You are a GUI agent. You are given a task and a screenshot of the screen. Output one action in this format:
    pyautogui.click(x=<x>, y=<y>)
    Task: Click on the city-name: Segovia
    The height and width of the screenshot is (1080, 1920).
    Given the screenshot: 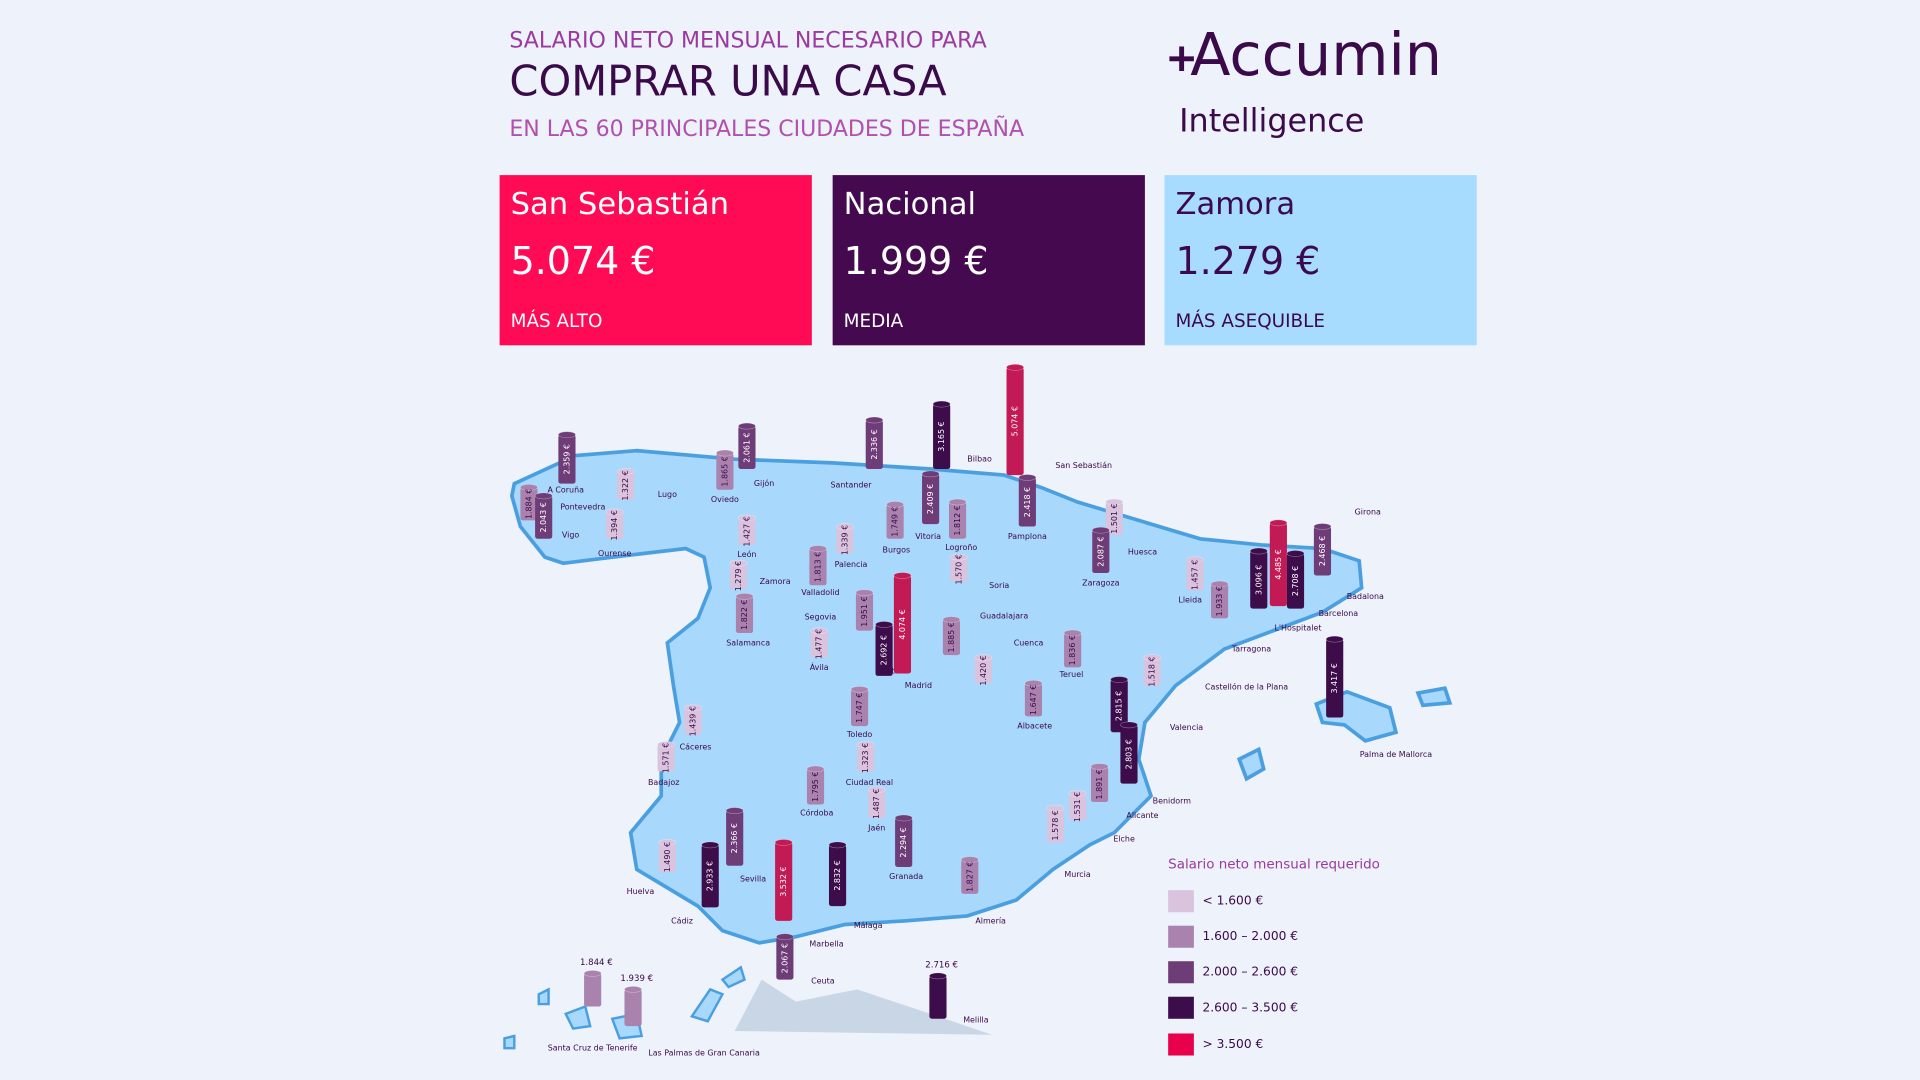 What is the action you would take?
    pyautogui.click(x=821, y=617)
    